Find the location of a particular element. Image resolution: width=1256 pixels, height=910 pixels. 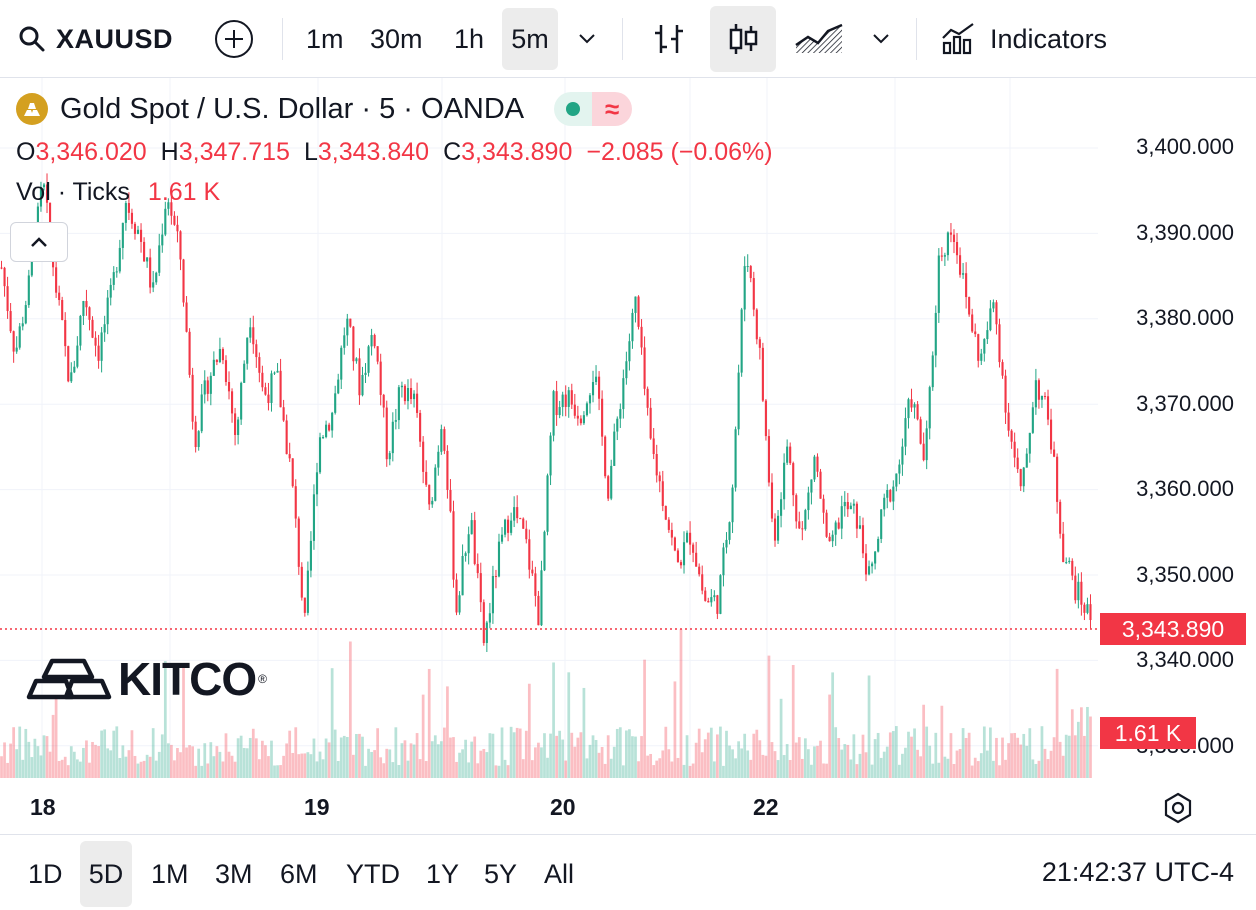

interval-dropdown is located at coordinates (587, 39).